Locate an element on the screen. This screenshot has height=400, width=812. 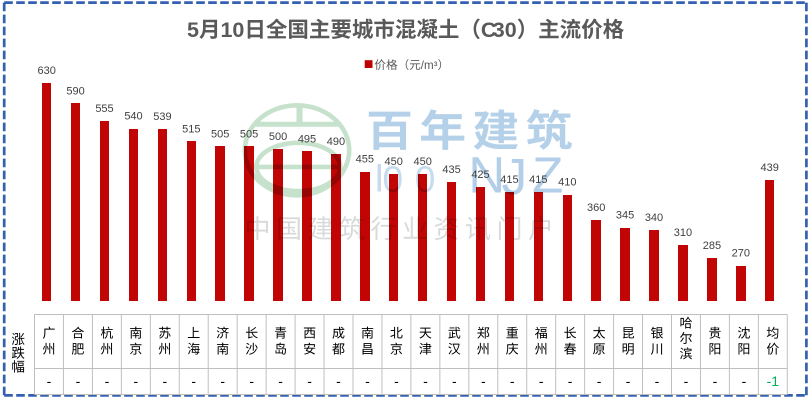
svg-text: C is located at coordinates (489, 30).